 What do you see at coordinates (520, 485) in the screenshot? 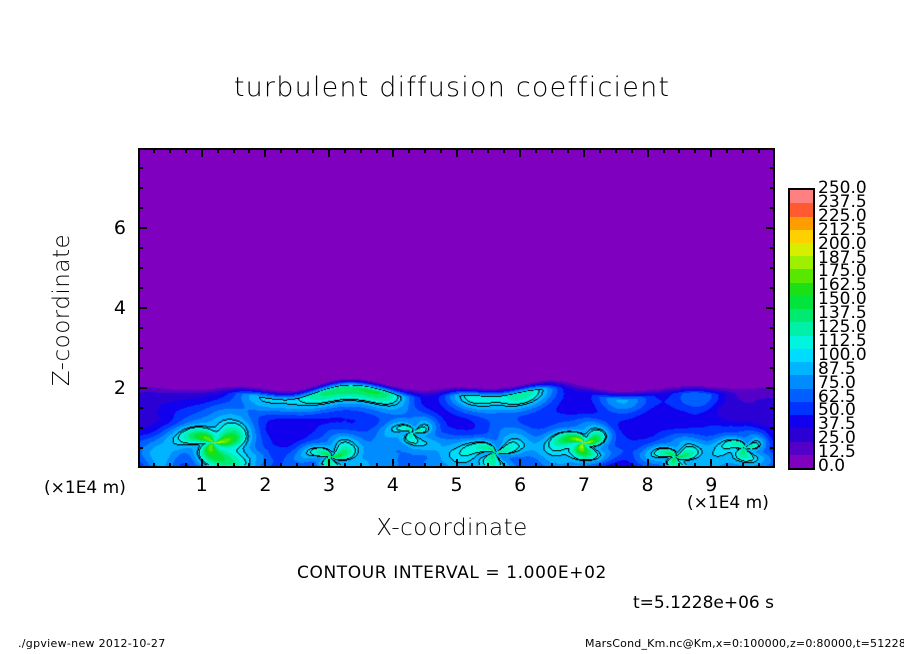
I see `x-tick-label: 6` at bounding box center [520, 485].